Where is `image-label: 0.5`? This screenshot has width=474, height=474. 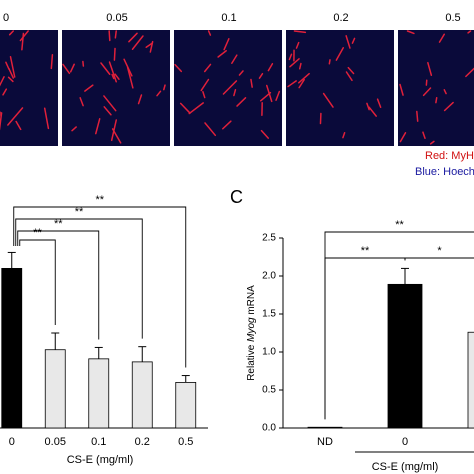 image-label: 0.5 is located at coordinates (452, 18).